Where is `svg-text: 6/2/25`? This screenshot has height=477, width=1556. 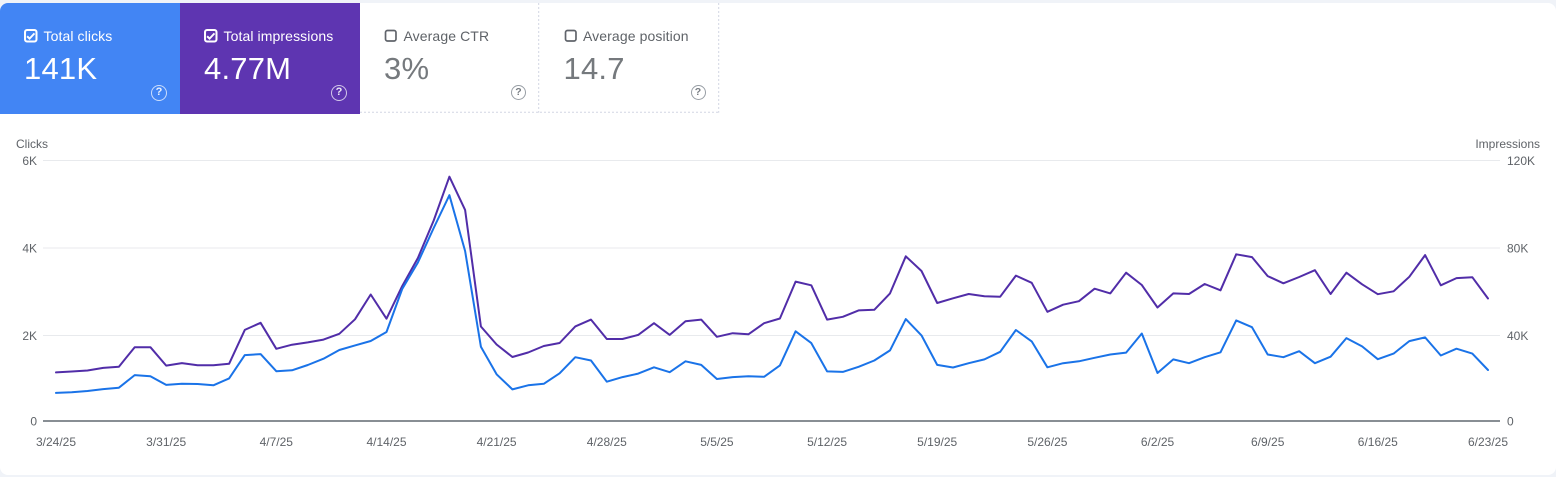 svg-text: 6/2/25 is located at coordinates (1158, 442).